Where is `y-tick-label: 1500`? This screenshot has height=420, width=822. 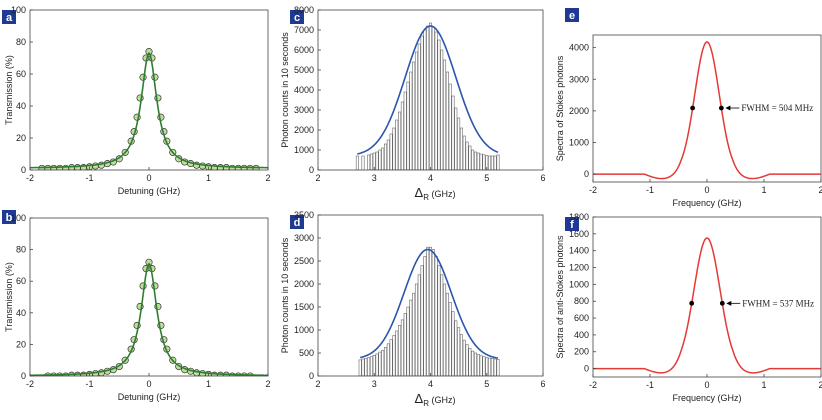
y-tick-label: 1500 is located at coordinates (304, 307).